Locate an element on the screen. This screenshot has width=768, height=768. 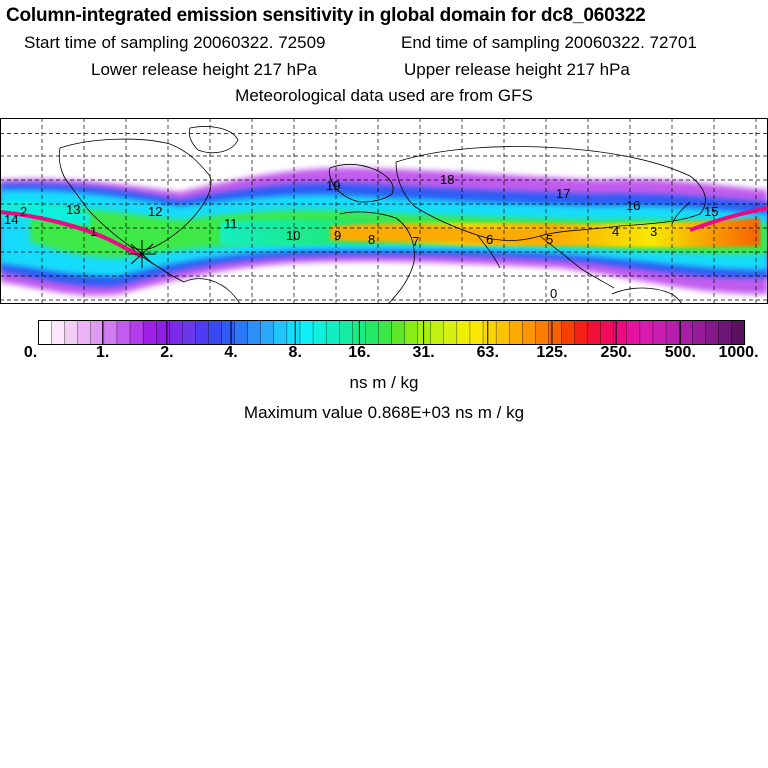
track-label: 3 is located at coordinates (653, 231).